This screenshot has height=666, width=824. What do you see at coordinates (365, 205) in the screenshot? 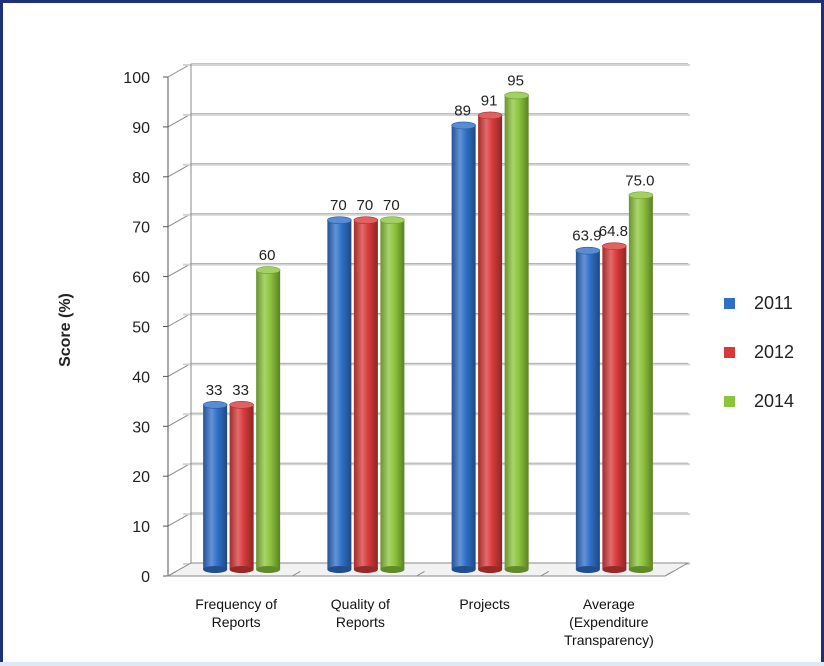
I see `data-label-2012-1: 70` at bounding box center [365, 205].